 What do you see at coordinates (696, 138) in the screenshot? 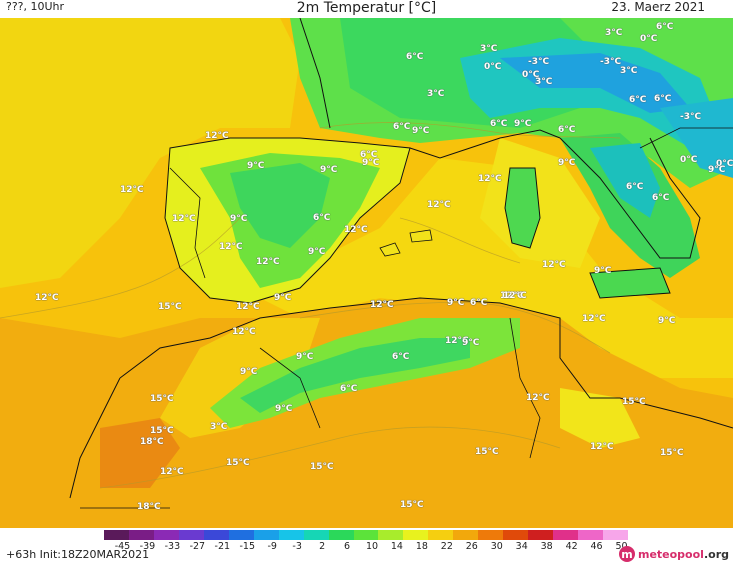
I see `land-balkans-cold` at bounding box center [696, 138].